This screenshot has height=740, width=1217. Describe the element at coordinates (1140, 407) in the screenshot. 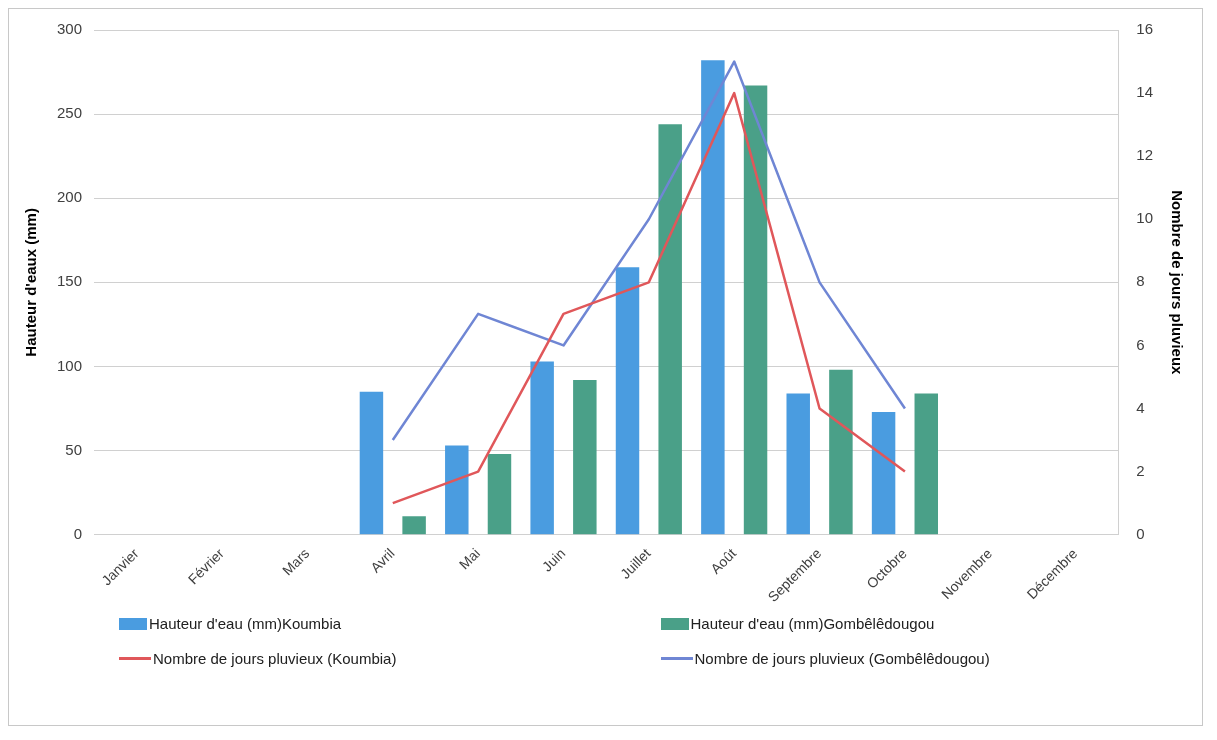

I see `y2-tick-label: 4` at that location.